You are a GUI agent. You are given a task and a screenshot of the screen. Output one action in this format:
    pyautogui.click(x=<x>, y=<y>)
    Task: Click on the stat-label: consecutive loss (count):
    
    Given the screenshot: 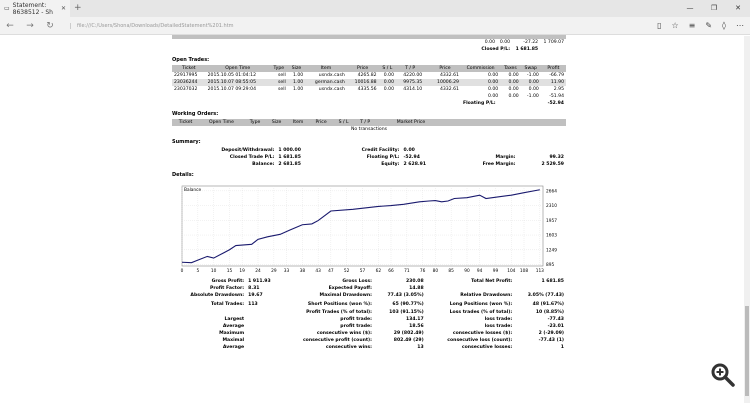 What is the action you would take?
    pyautogui.click(x=480, y=340)
    